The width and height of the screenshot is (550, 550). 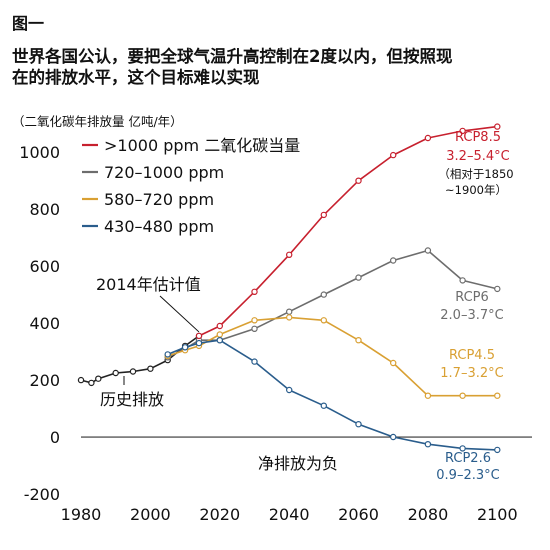 I want to click on y-tick-label: 600, so click(x=44, y=266).